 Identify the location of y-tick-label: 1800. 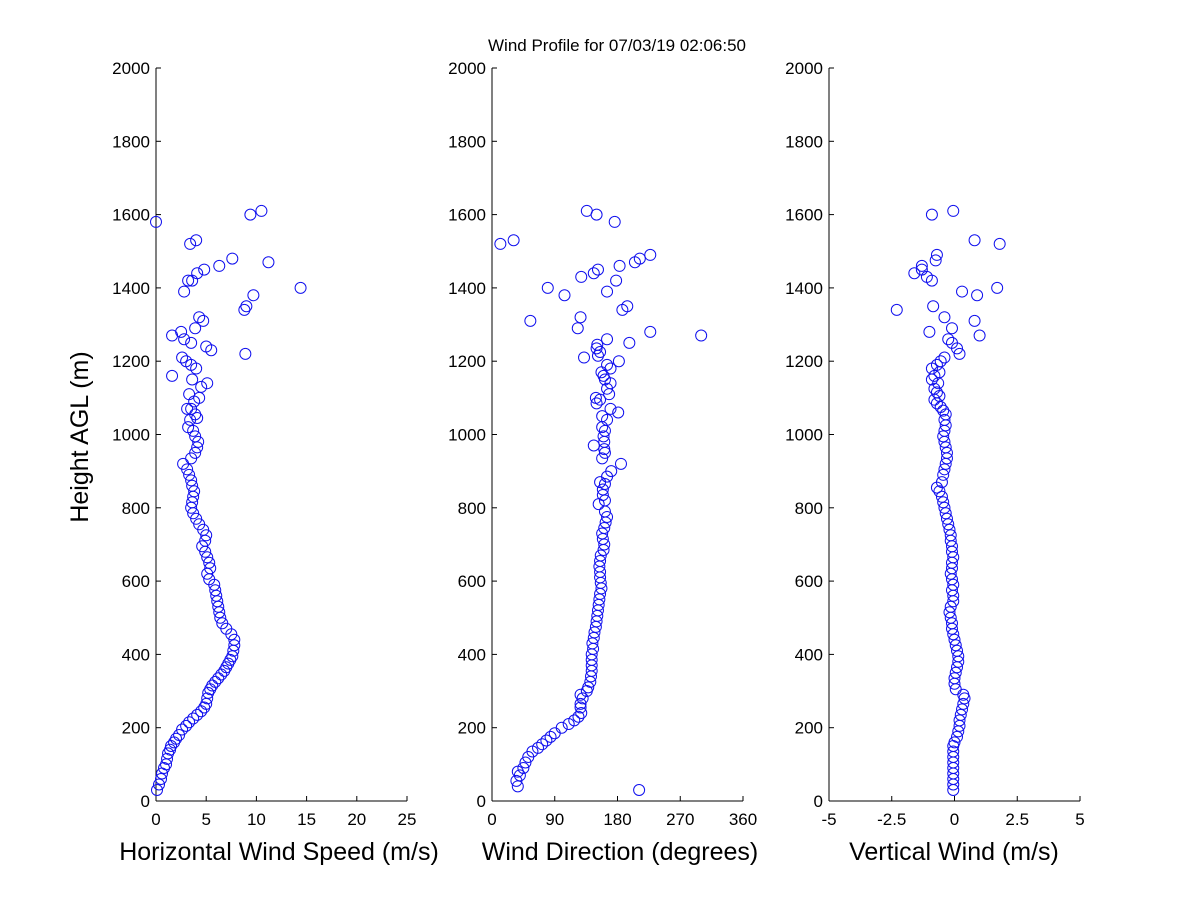
(131, 141).